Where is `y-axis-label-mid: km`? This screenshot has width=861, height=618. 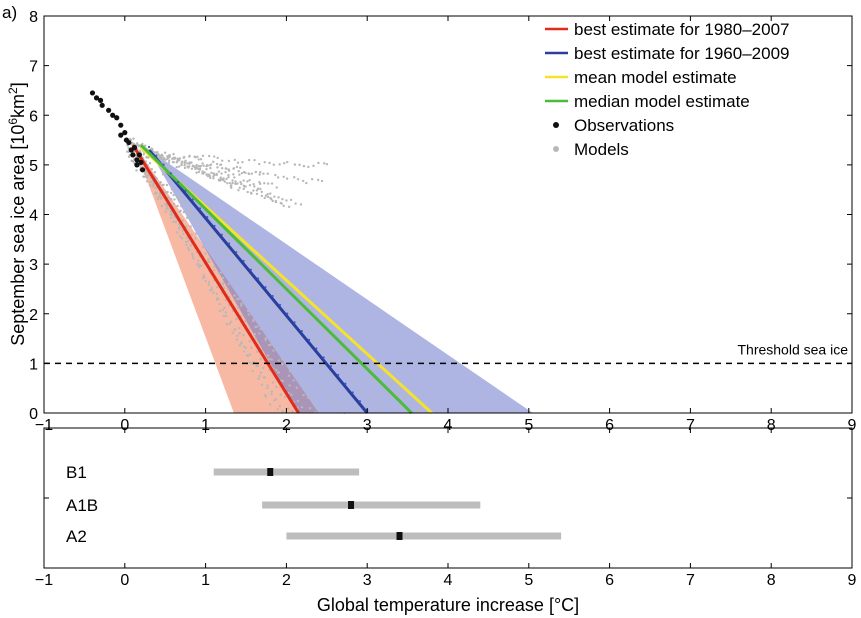 y-axis-label-mid: km is located at coordinates (18, 106).